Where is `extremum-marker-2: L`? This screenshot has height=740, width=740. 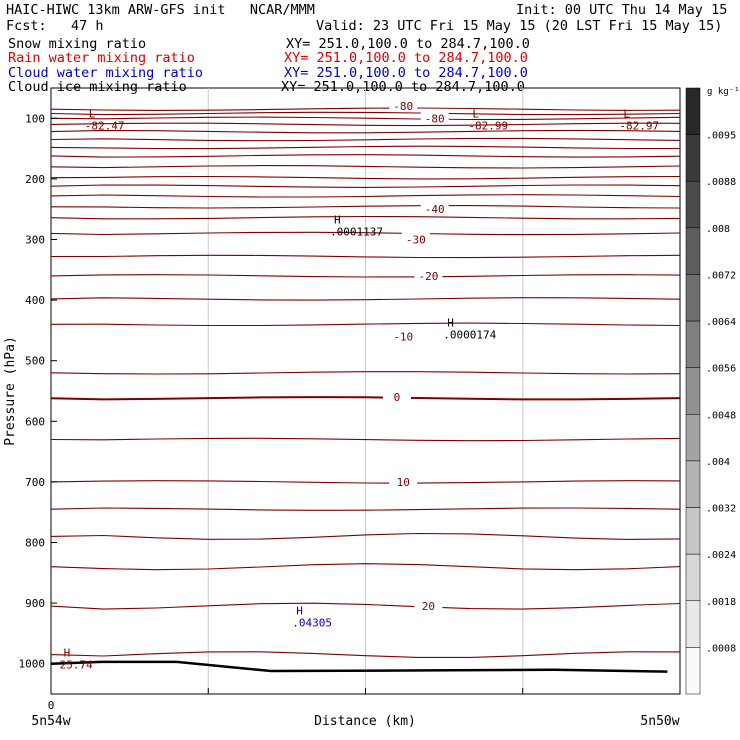
extremum-marker-2: L is located at coordinates (626, 113).